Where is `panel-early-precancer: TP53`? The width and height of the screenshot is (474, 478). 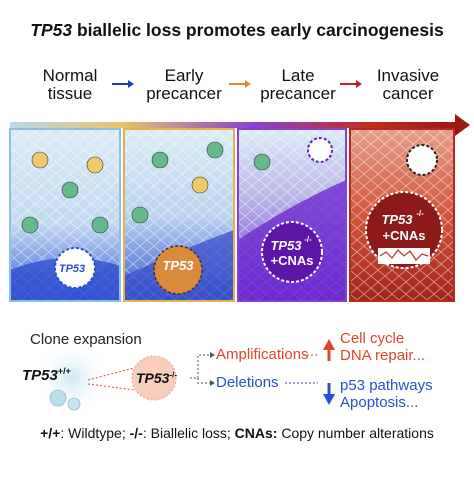 panel-early-precancer: TP53 is located at coordinates (179, 215).